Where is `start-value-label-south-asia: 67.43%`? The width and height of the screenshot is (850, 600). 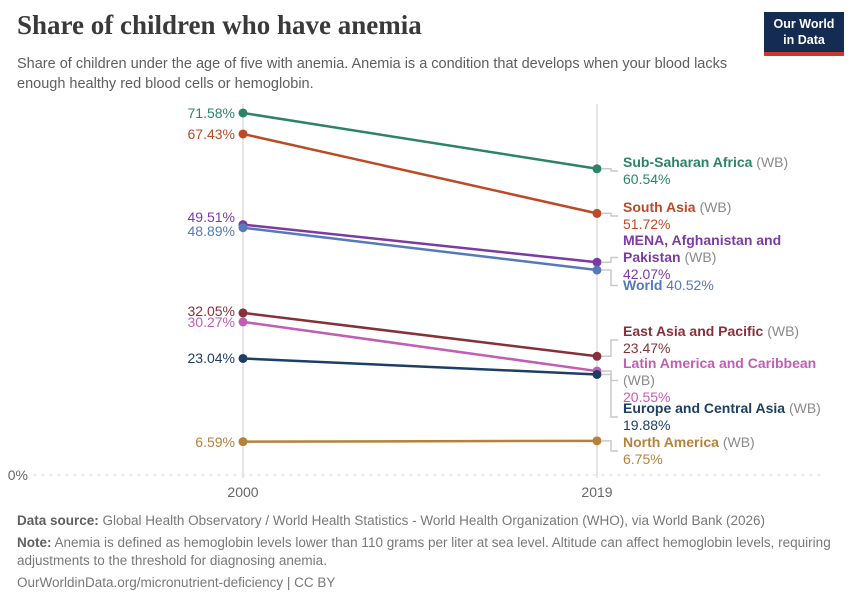
start-value-label-south-asia: 67.43% is located at coordinates (211, 134).